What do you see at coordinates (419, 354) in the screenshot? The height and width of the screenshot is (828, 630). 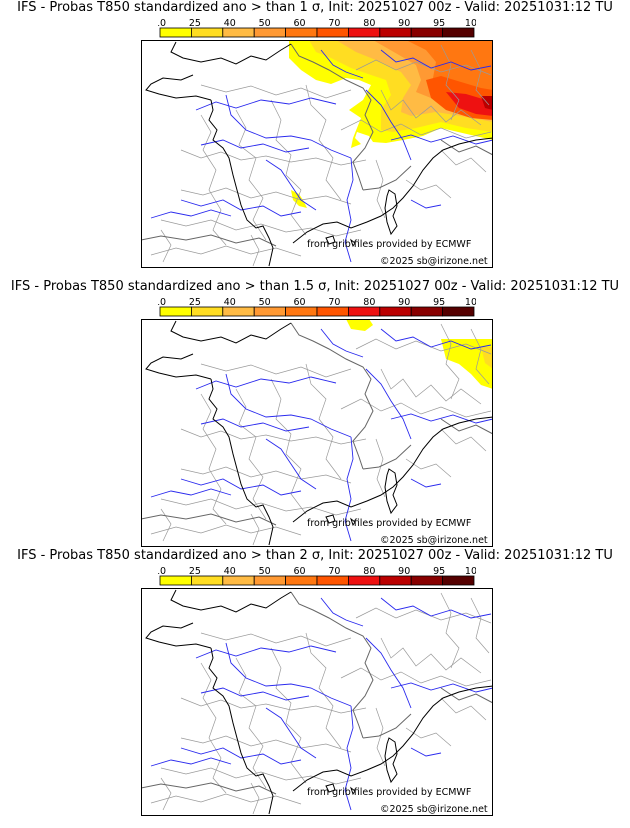 I see `probability-field` at bounding box center [419, 354].